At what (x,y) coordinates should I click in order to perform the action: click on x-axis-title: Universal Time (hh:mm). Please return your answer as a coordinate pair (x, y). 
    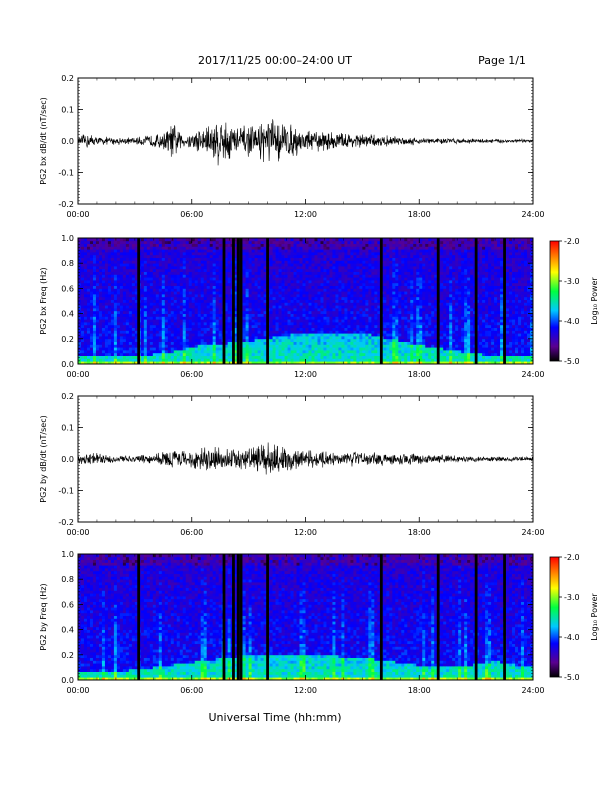
    Looking at the image, I should click on (275, 717).